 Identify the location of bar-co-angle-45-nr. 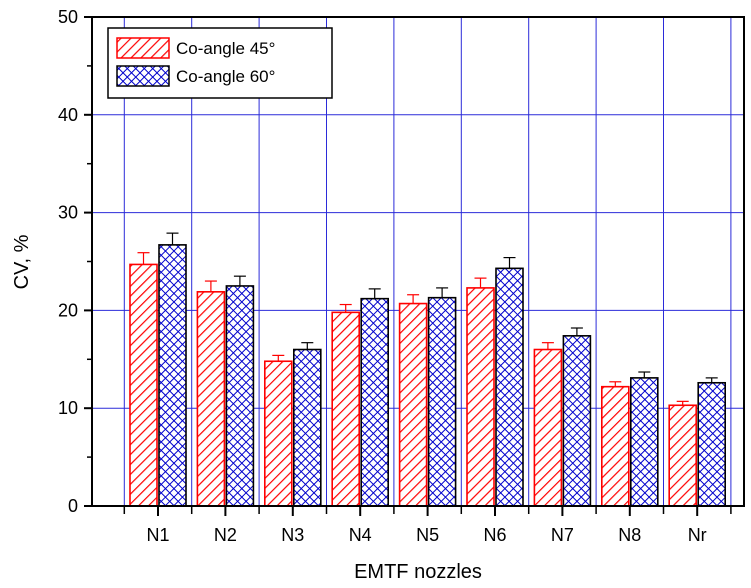
(683, 455).